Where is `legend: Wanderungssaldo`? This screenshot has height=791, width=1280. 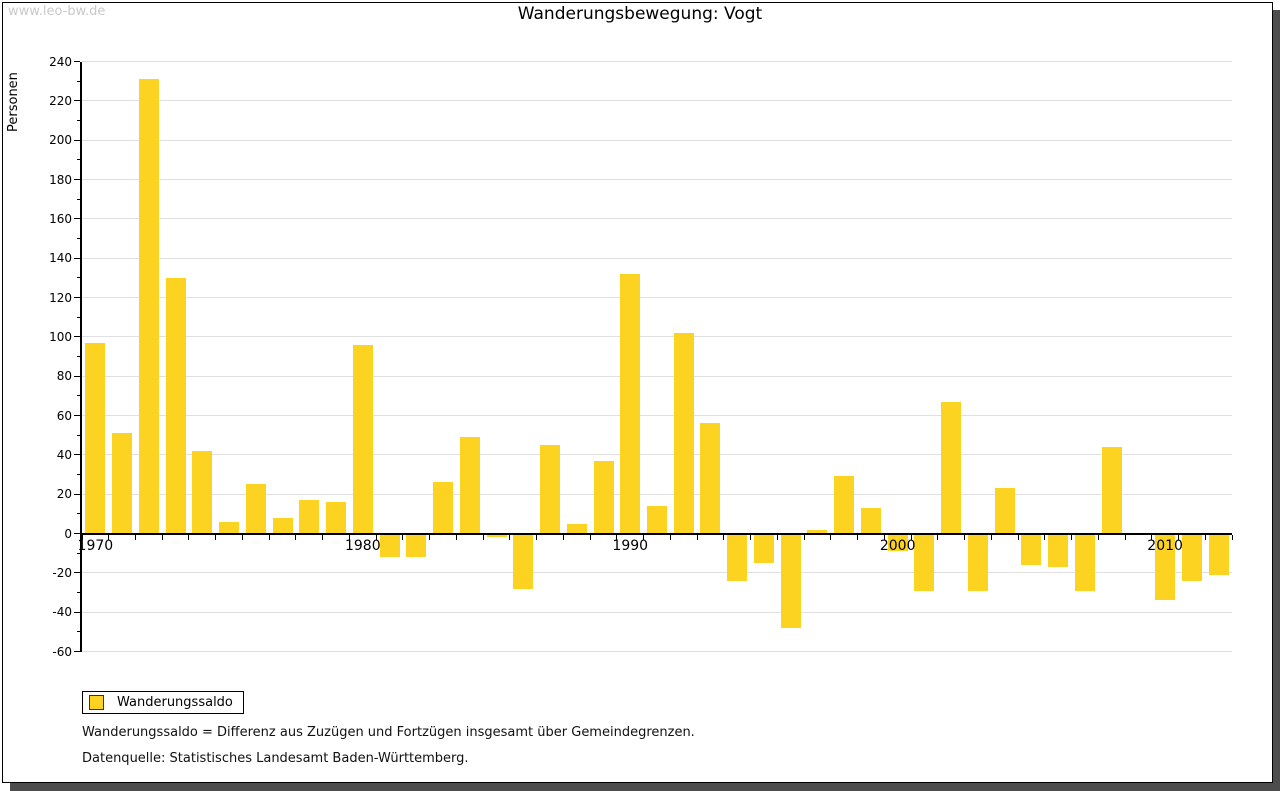
legend: Wanderungssaldo is located at coordinates (163, 702).